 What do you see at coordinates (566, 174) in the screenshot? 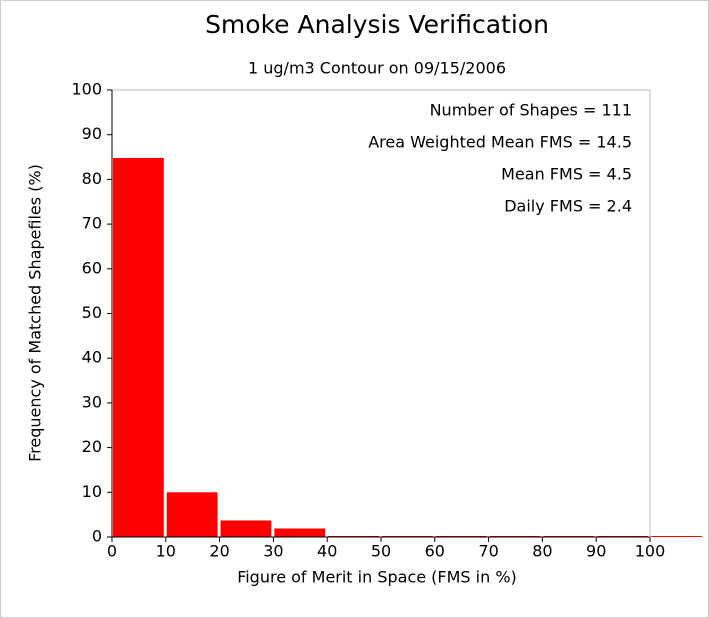
I see `annotation: Mean FMS = 4.5` at bounding box center [566, 174].